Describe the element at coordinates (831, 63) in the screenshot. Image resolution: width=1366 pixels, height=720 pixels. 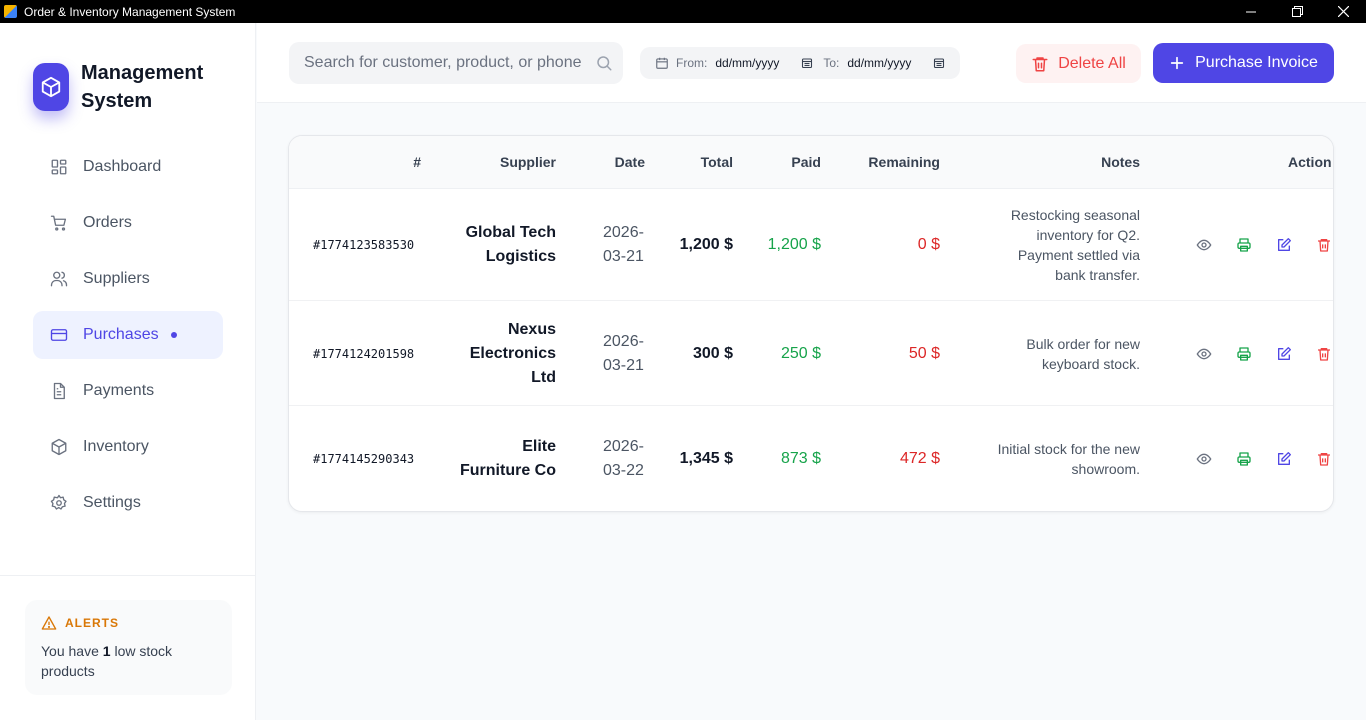
I see `to-label: To:` at that location.